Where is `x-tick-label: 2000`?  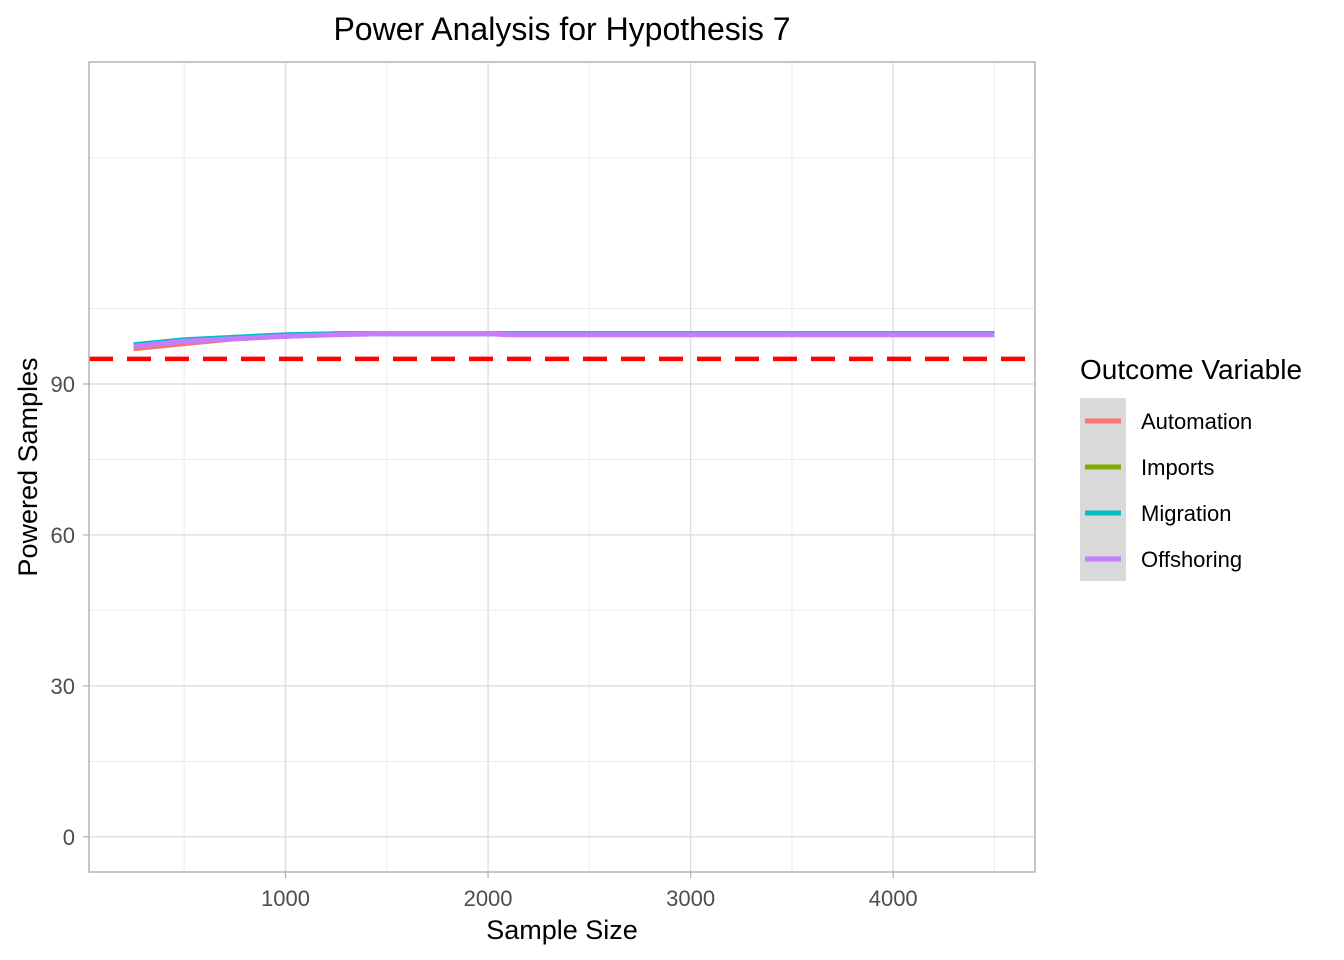
x-tick-label: 2000 is located at coordinates (488, 898).